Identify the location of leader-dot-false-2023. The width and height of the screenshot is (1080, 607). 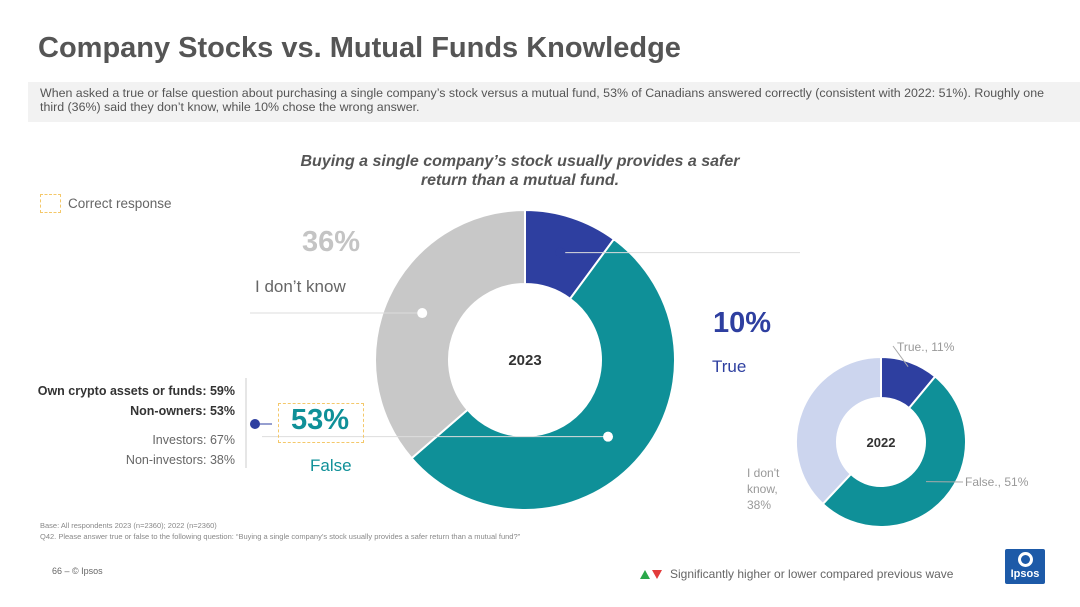
(608, 436).